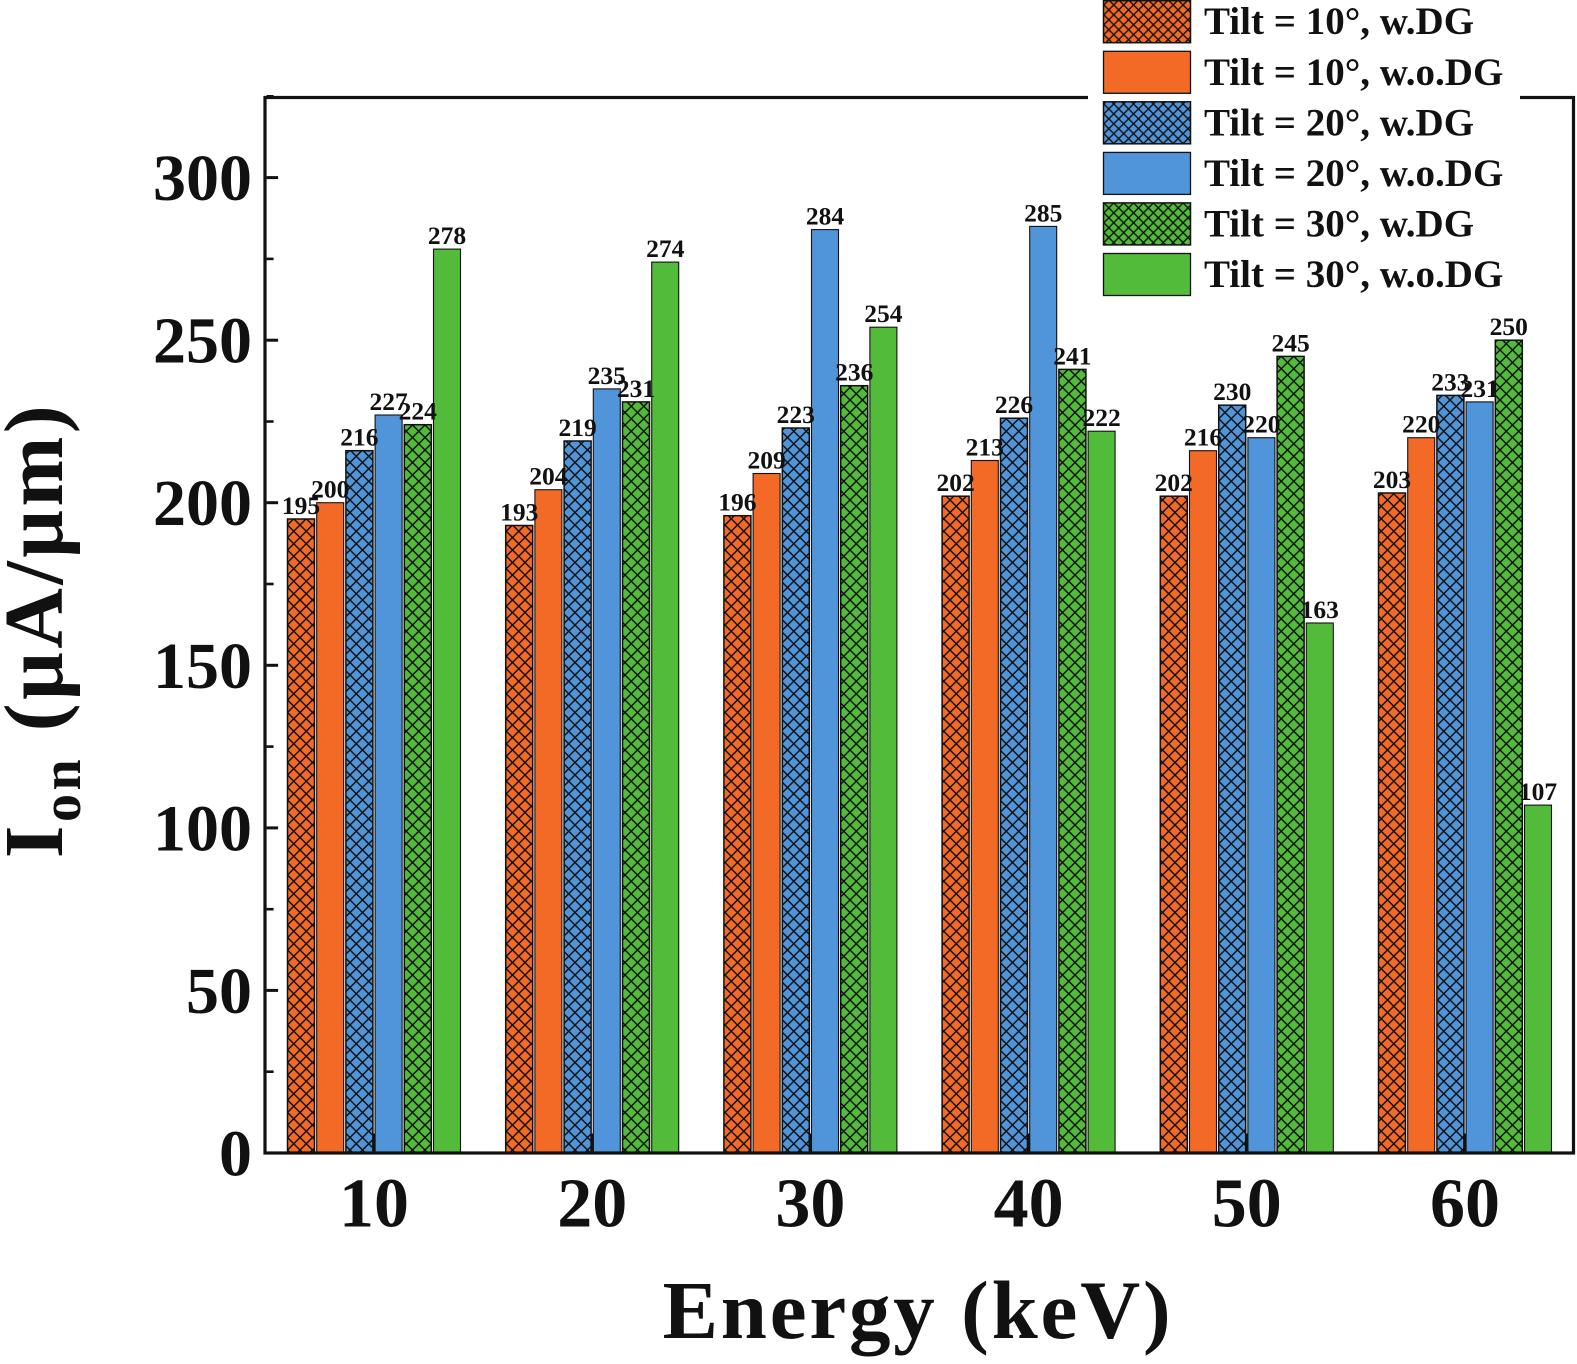  Describe the element at coordinates (825, 216) in the screenshot. I see `svg-text: 284` at that location.